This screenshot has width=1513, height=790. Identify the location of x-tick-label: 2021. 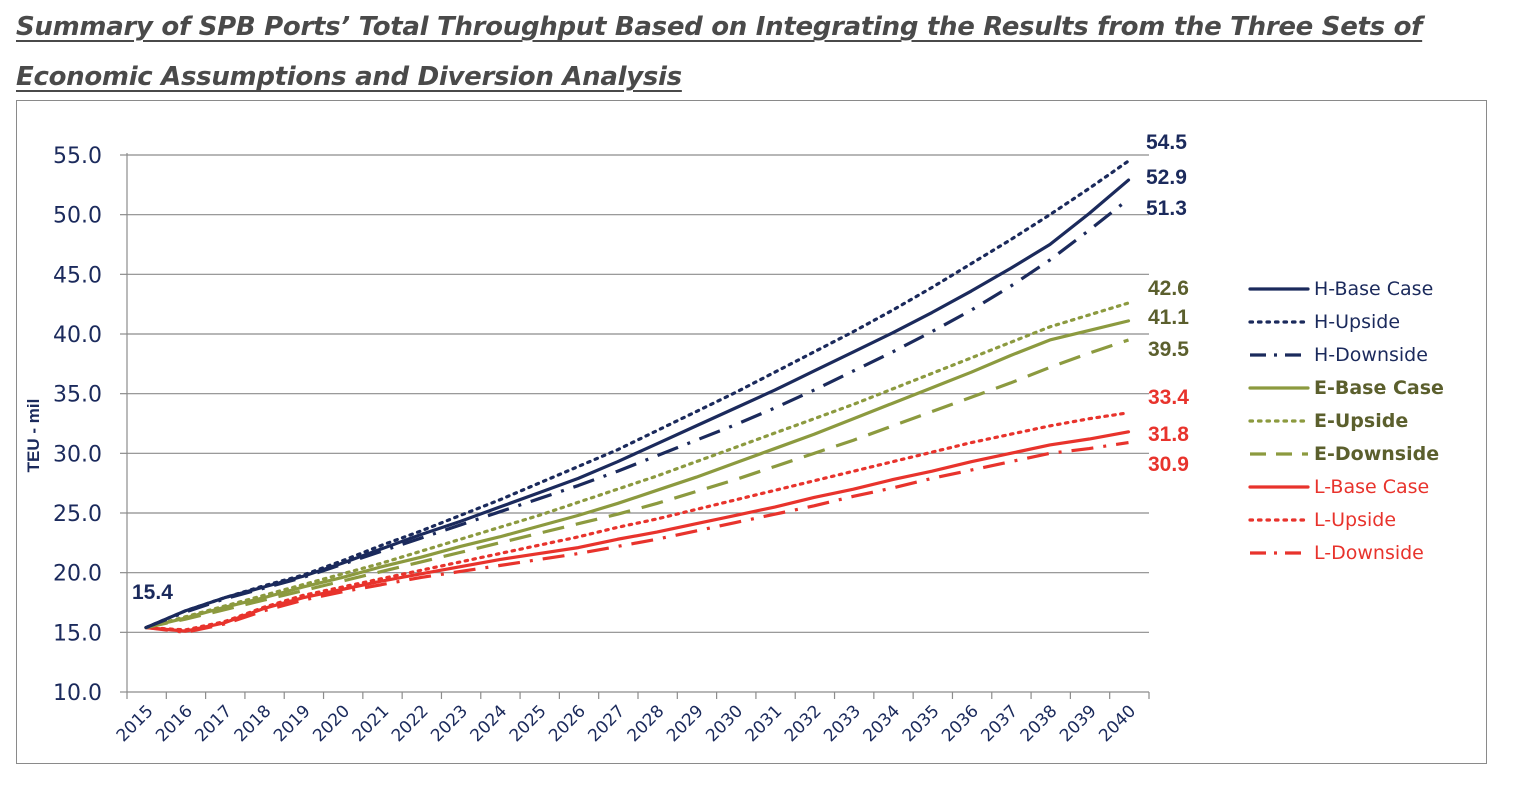
(371, 723).